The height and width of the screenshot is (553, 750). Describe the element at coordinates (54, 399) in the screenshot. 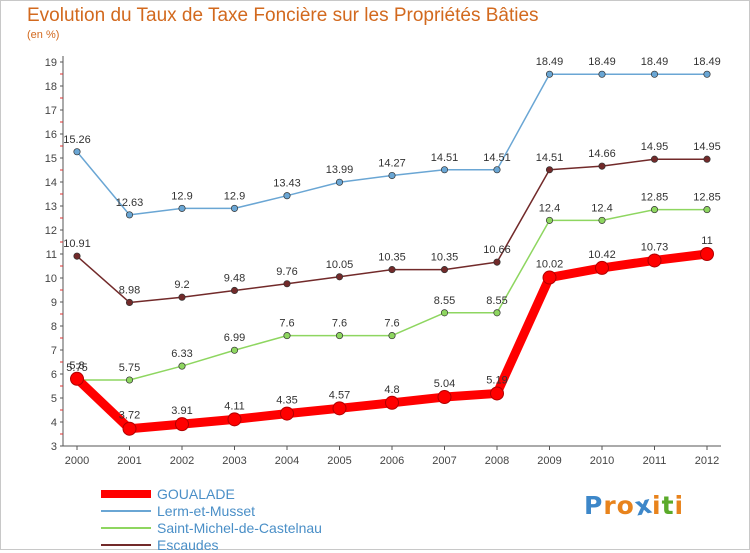

I see `y-tick-label: 5` at that location.